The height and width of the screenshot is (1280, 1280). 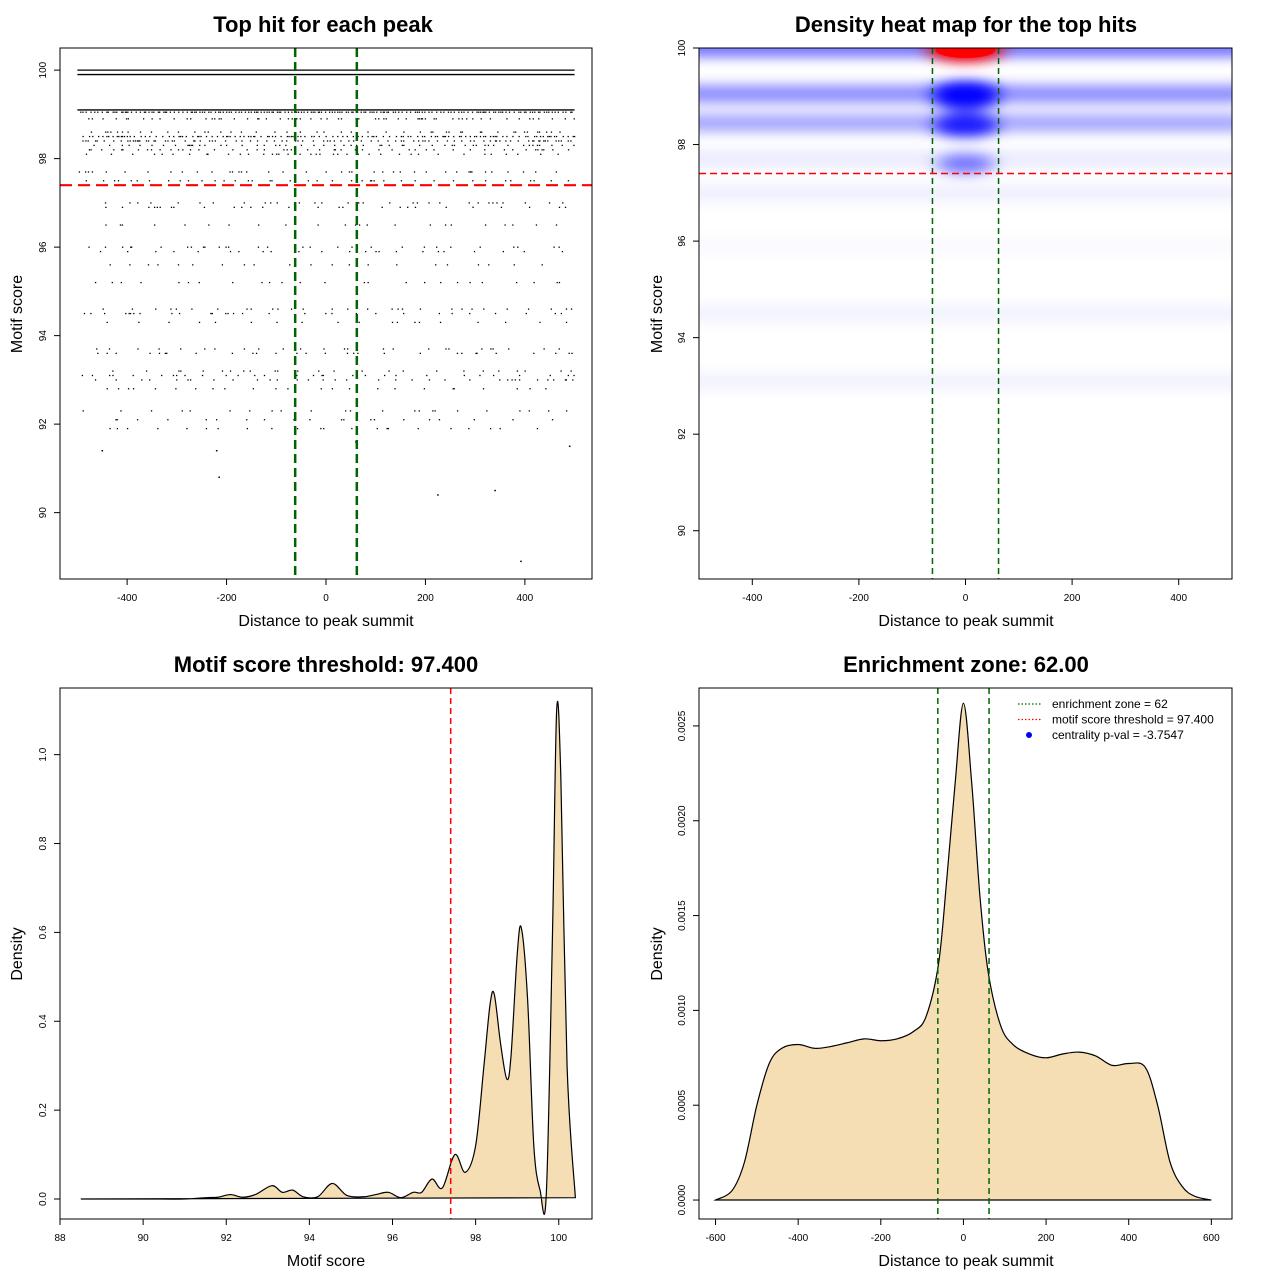 I want to click on panel4-y-axis: 0.0000 0.0005 0.0010 0.0015 0.0020 0.0025, so click(x=688, y=962).